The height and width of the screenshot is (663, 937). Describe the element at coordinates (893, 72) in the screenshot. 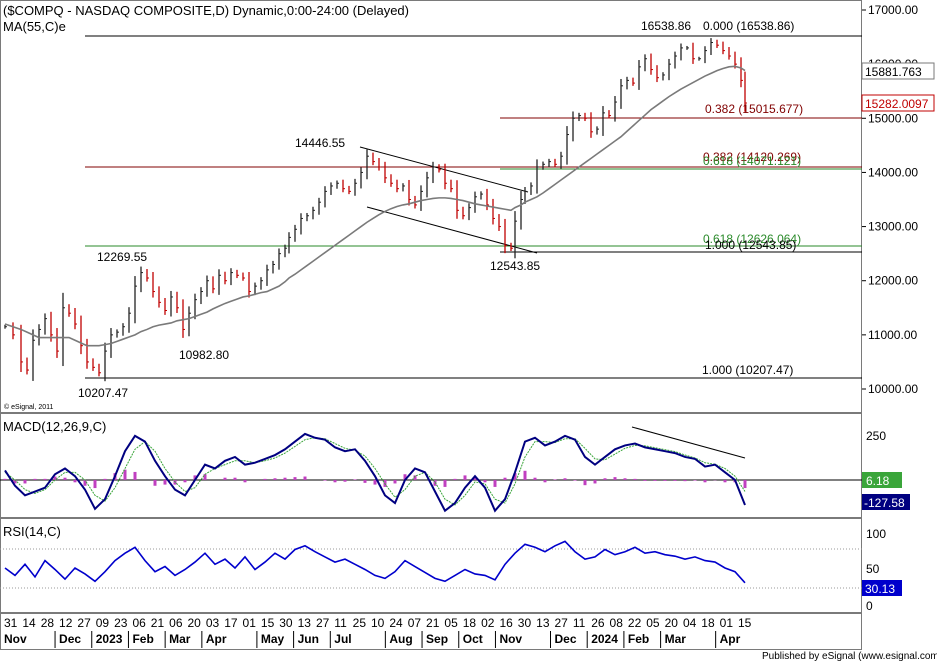

I see `ma-value-label: 15881.763` at that location.